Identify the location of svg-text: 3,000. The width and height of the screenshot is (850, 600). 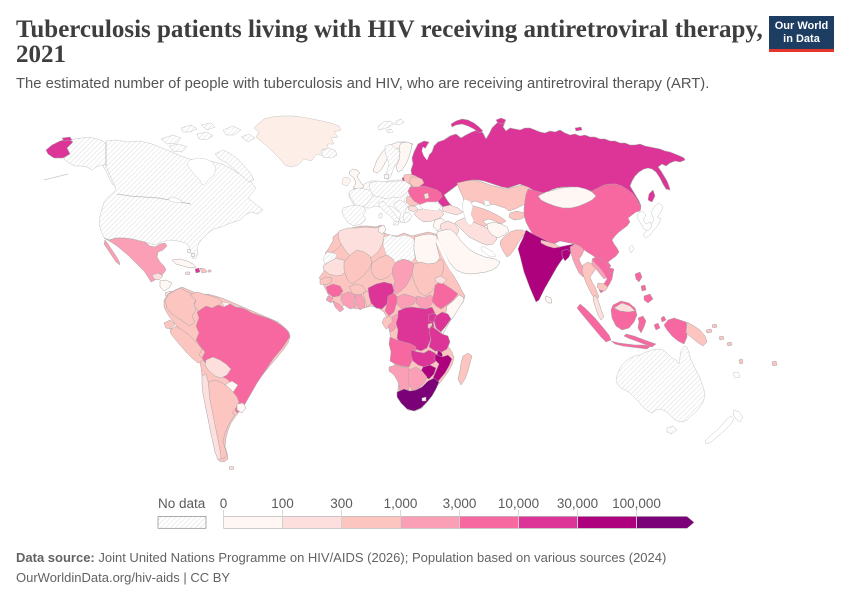
(460, 503).